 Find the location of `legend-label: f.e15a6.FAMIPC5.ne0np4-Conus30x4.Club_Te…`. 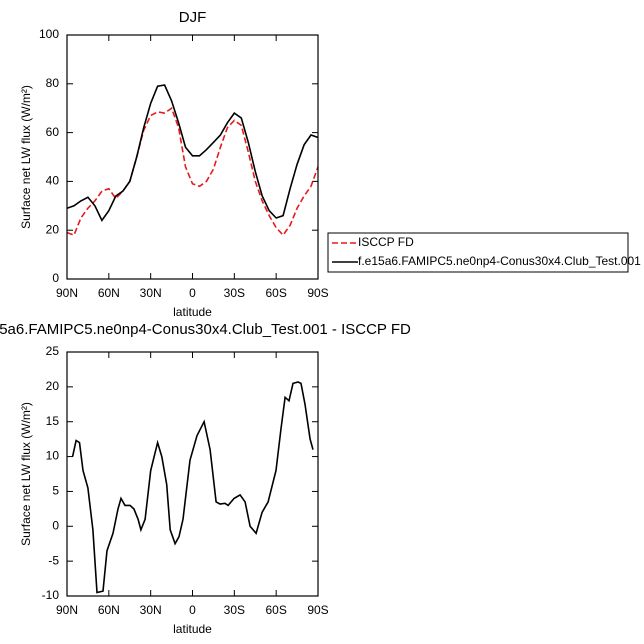

legend-label: f.e15a6.FAMIPC5.ne0np4-Conus30x4.Club_Te… is located at coordinates (499, 261).